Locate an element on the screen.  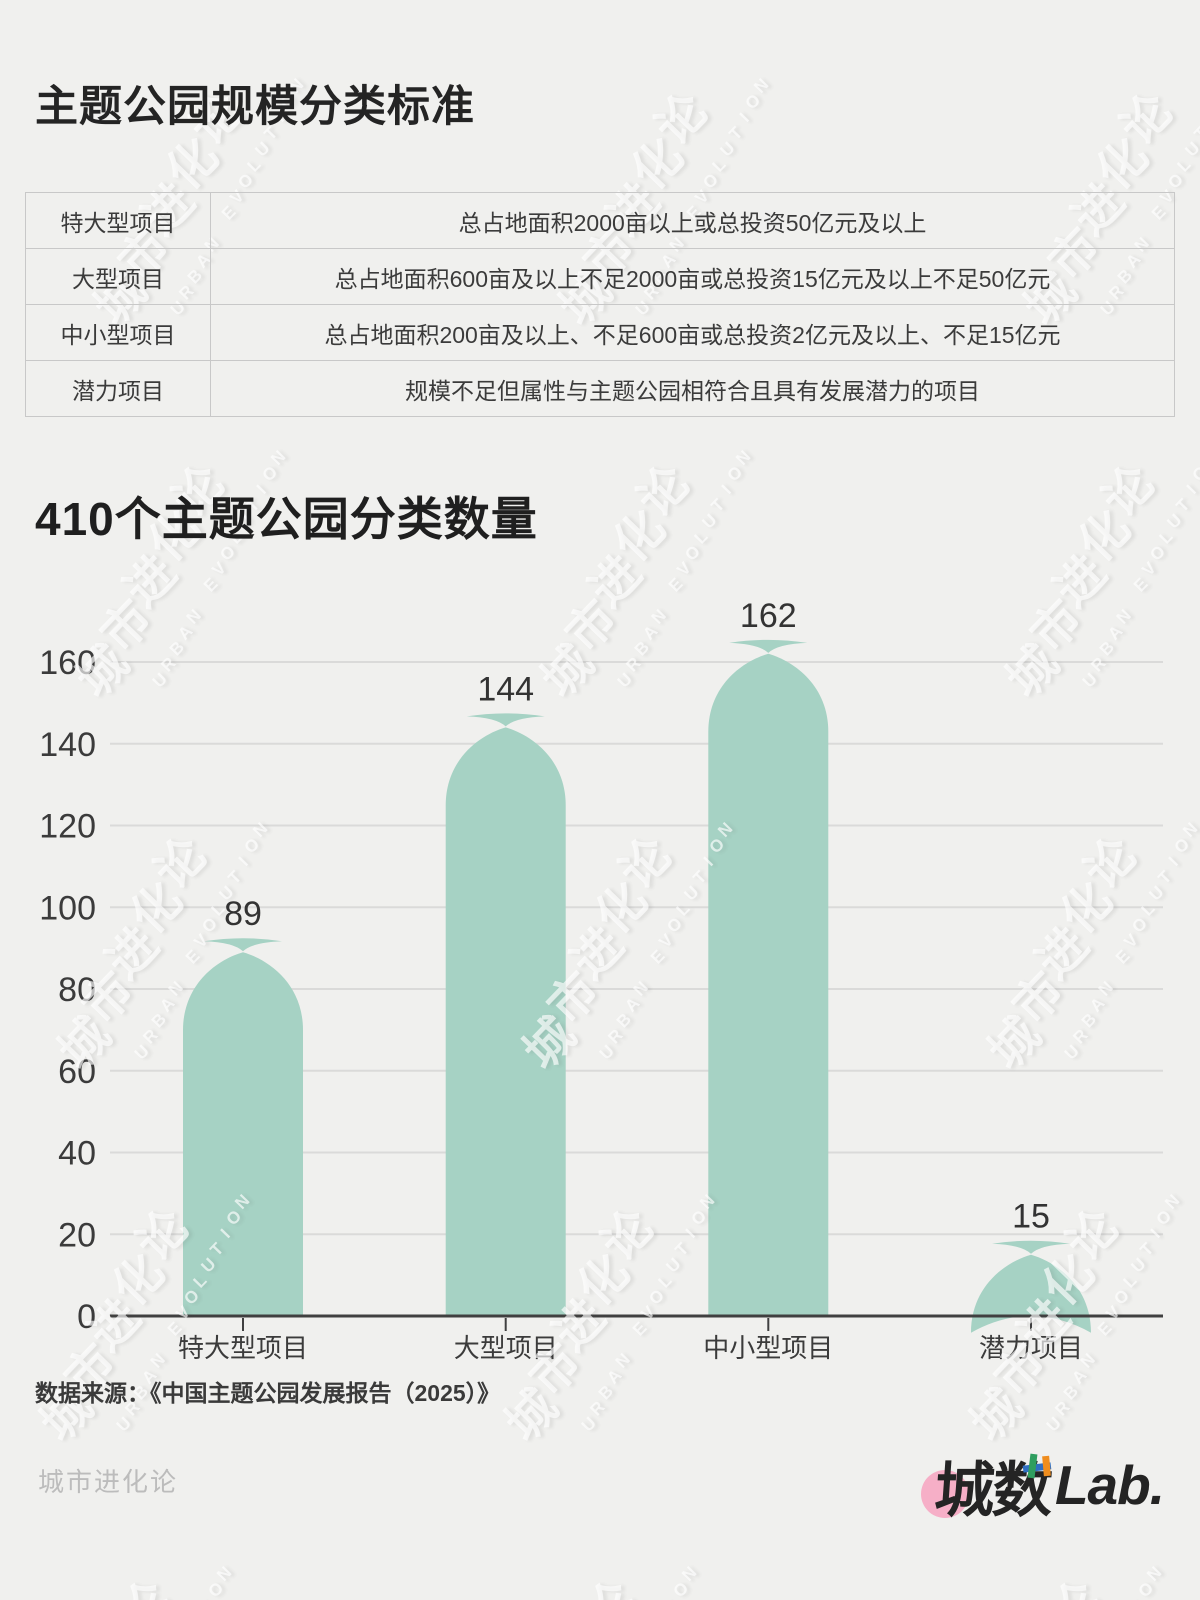
table-row: 特大型项目 总占地面积2000亩以上或总投资50亿元及以上 is located at coordinates (600, 220).